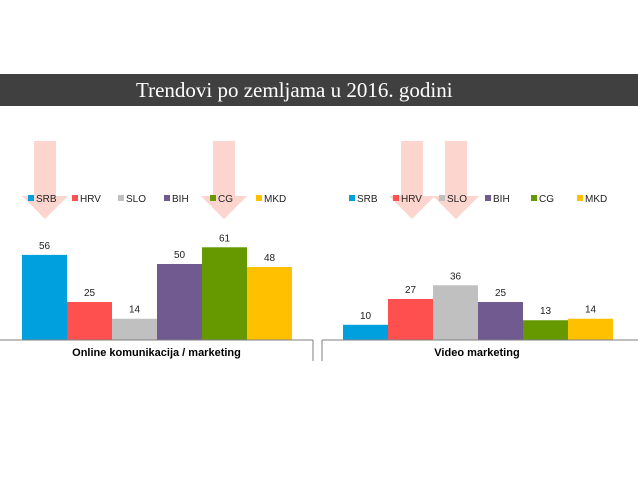 Image resolution: width=638 pixels, height=479 pixels. I want to click on slide-title: Trendovi po zemljama u 2016. godini, so click(294, 90).